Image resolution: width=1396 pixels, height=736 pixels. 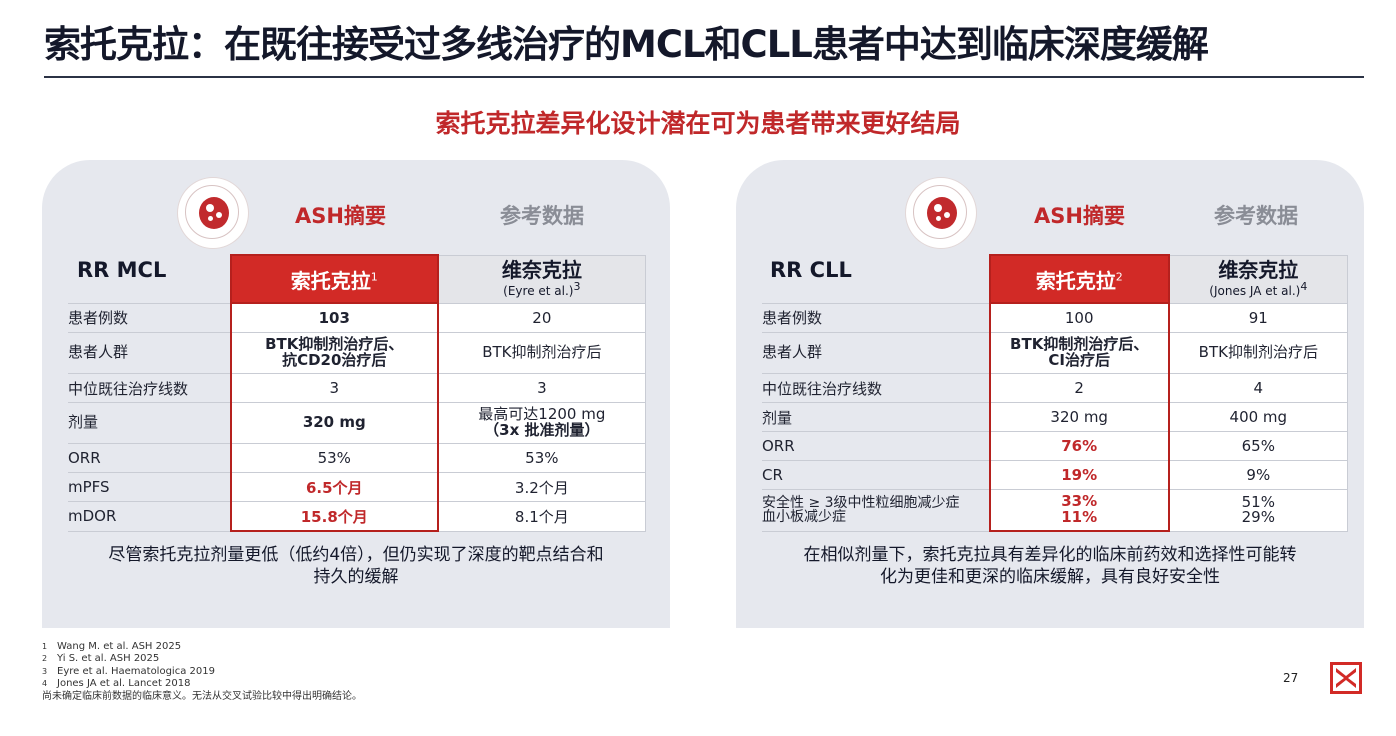 What do you see at coordinates (357, 516) in the screenshot?
I see `table-row: mDOR 15.8个月 8.1个月` at bounding box center [357, 516].